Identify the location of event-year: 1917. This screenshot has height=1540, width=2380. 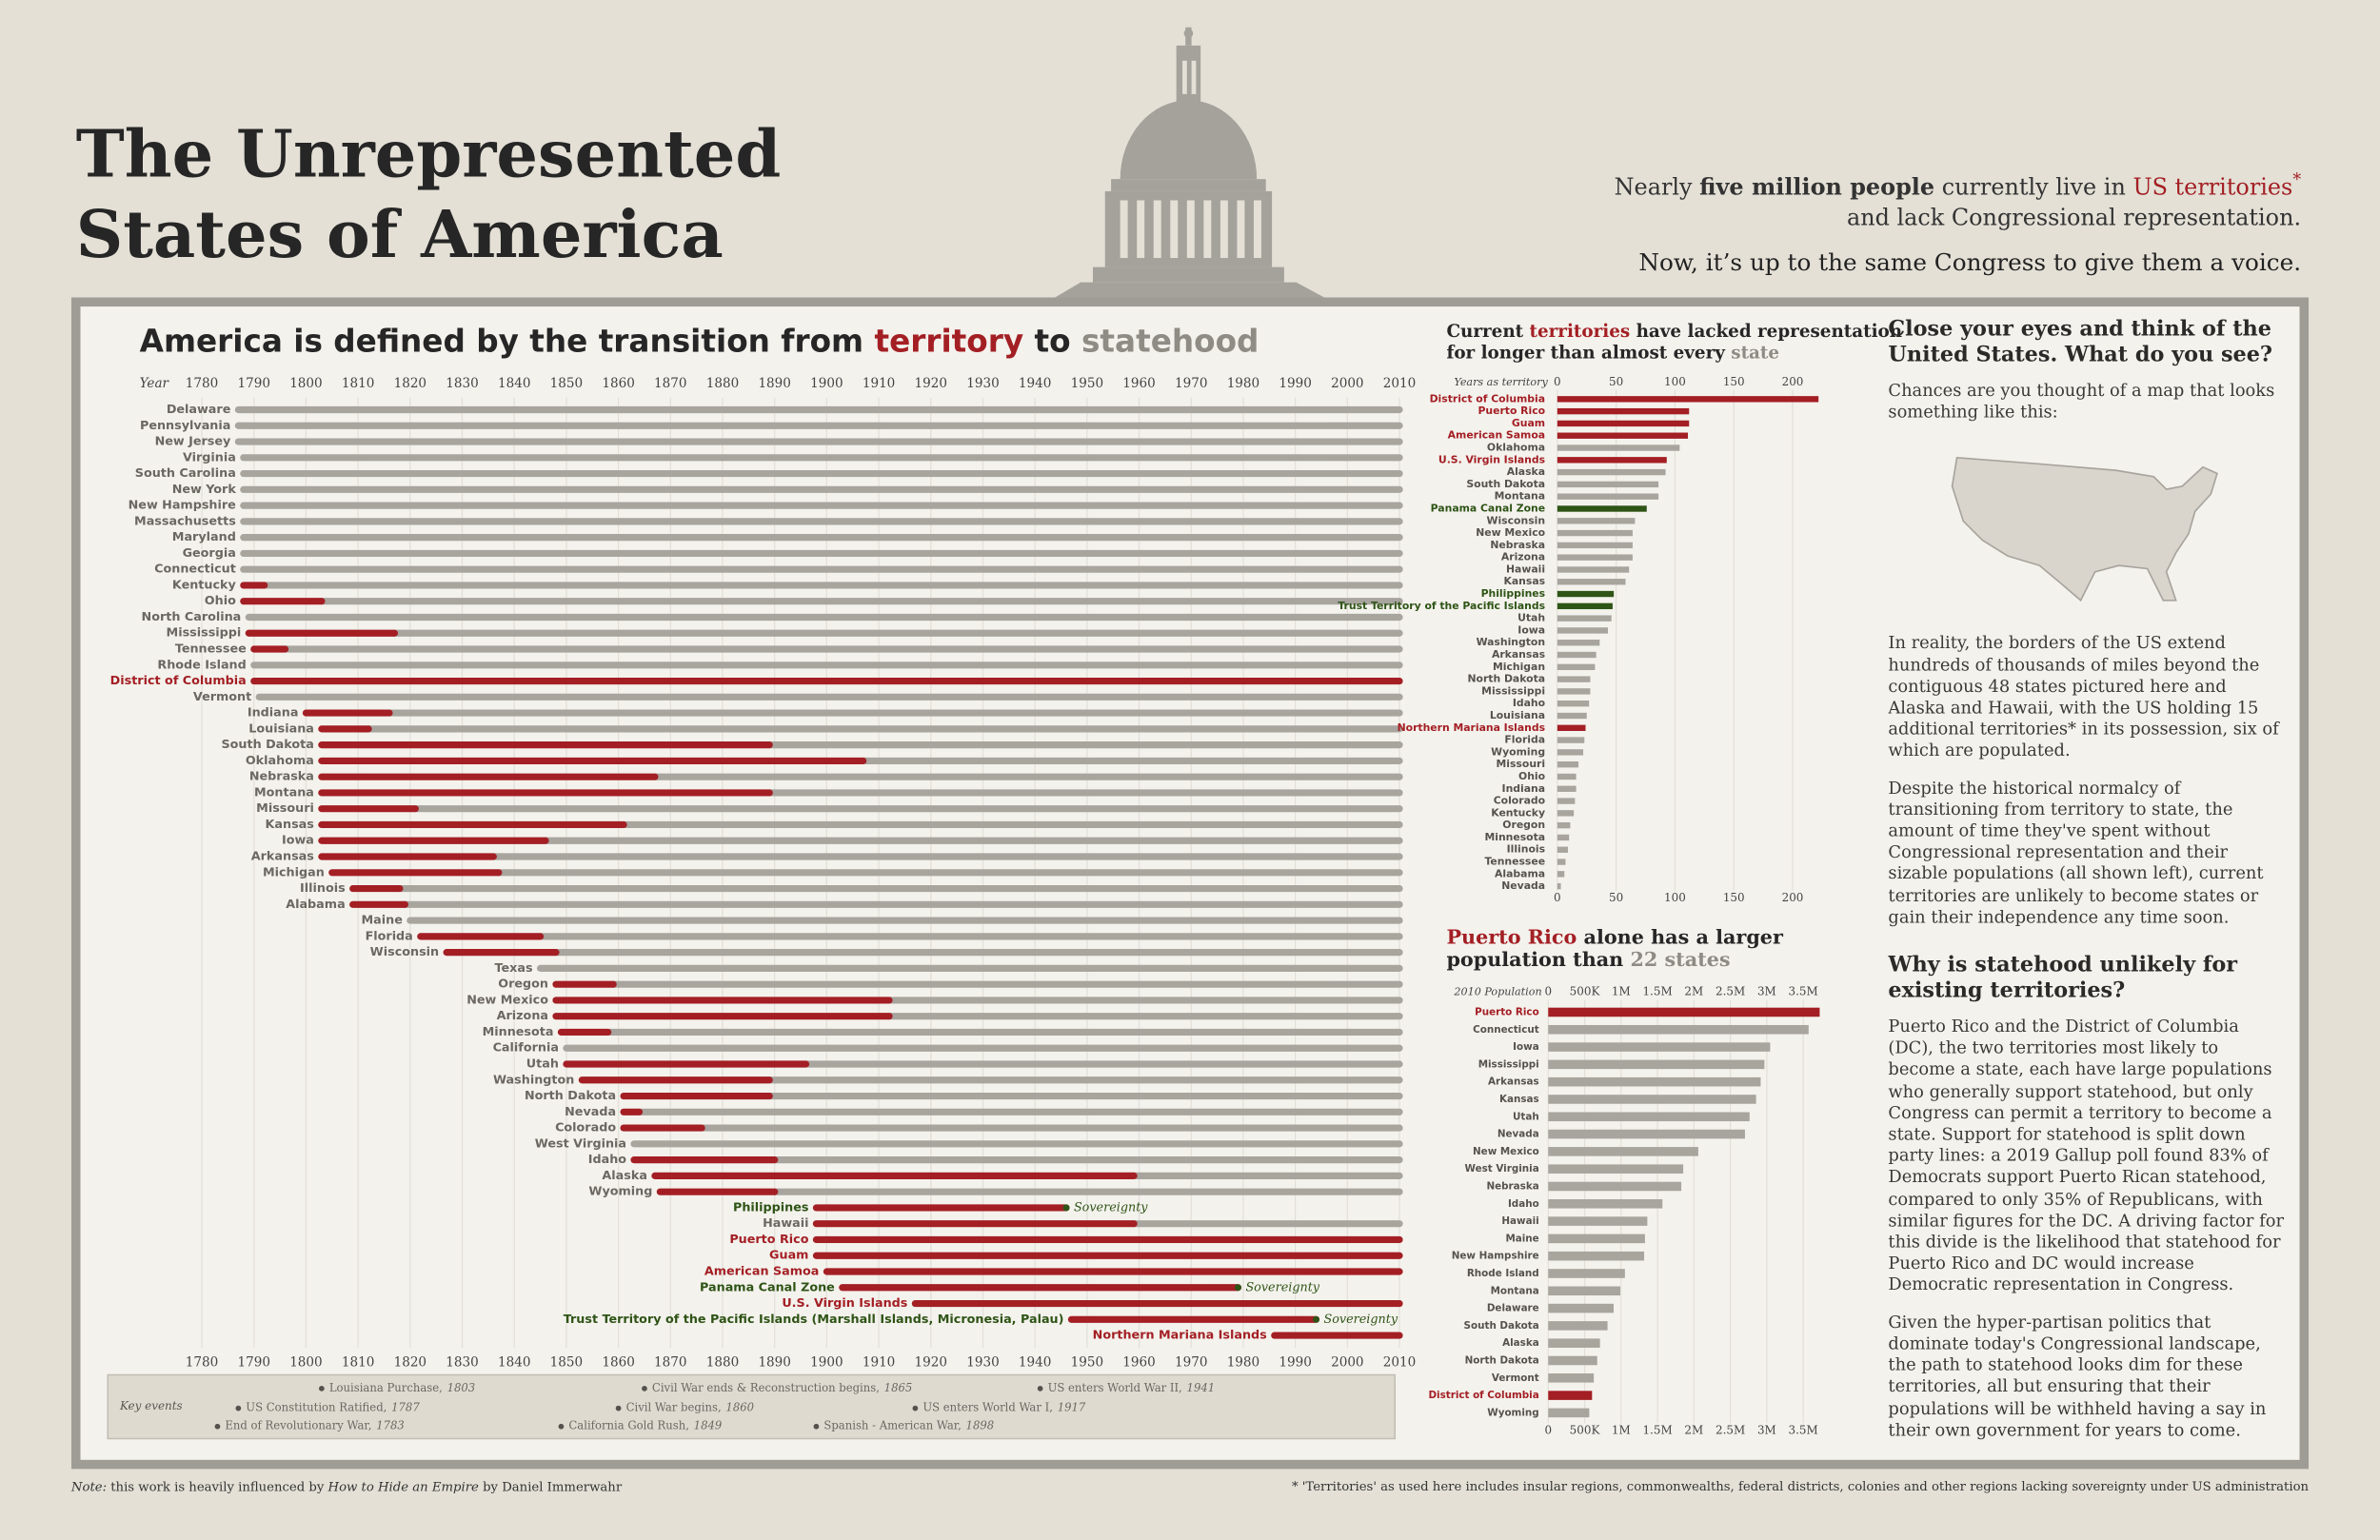
(1072, 1407).